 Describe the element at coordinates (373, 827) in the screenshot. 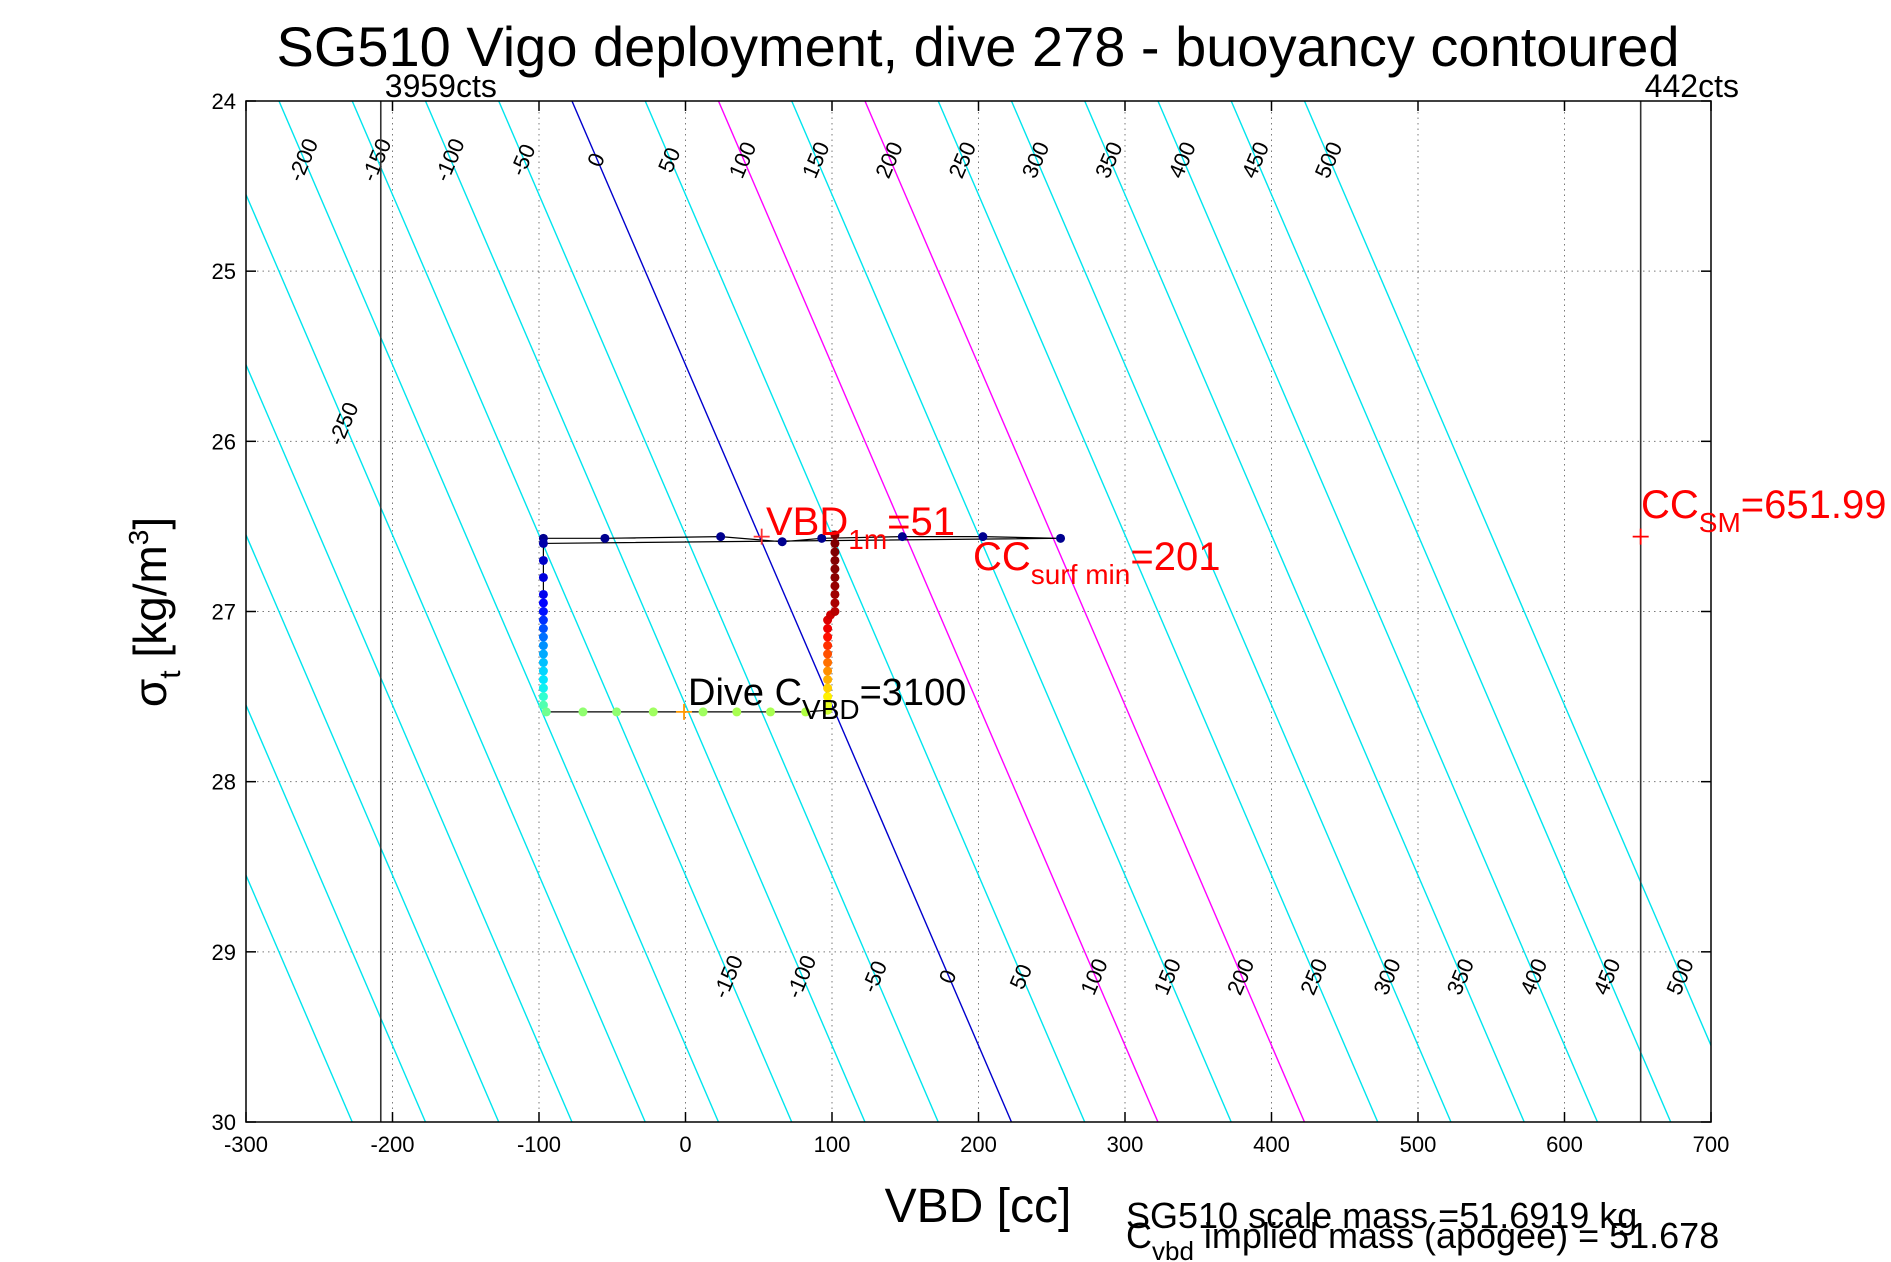

I see `contour-line` at that location.